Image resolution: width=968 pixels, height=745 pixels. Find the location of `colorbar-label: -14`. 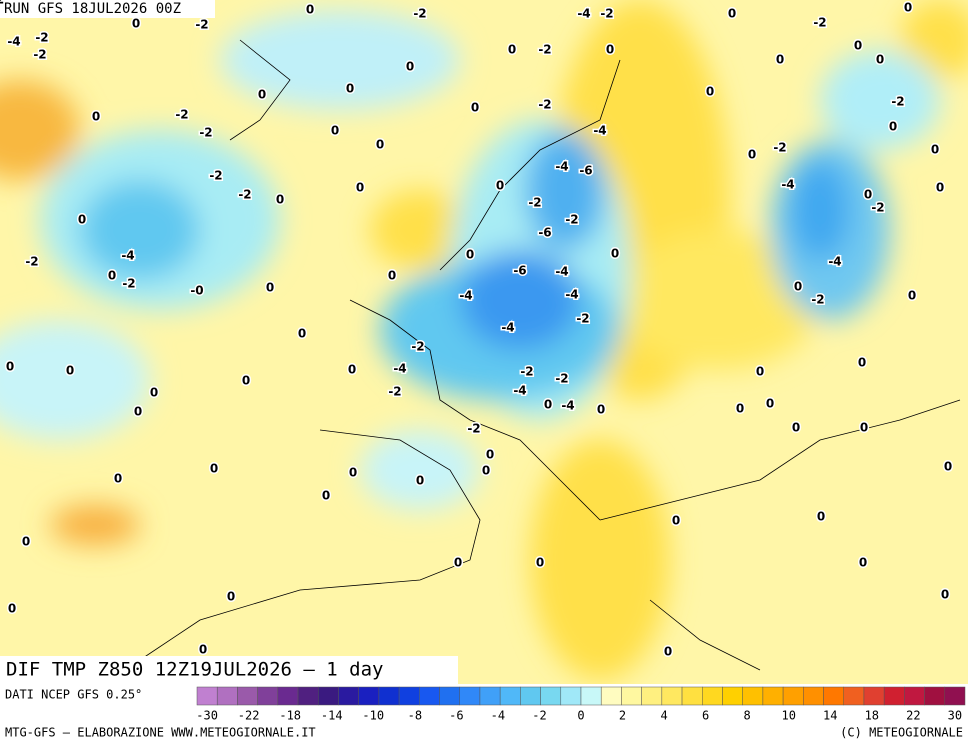

colorbar-label: -14 is located at coordinates (332, 716).